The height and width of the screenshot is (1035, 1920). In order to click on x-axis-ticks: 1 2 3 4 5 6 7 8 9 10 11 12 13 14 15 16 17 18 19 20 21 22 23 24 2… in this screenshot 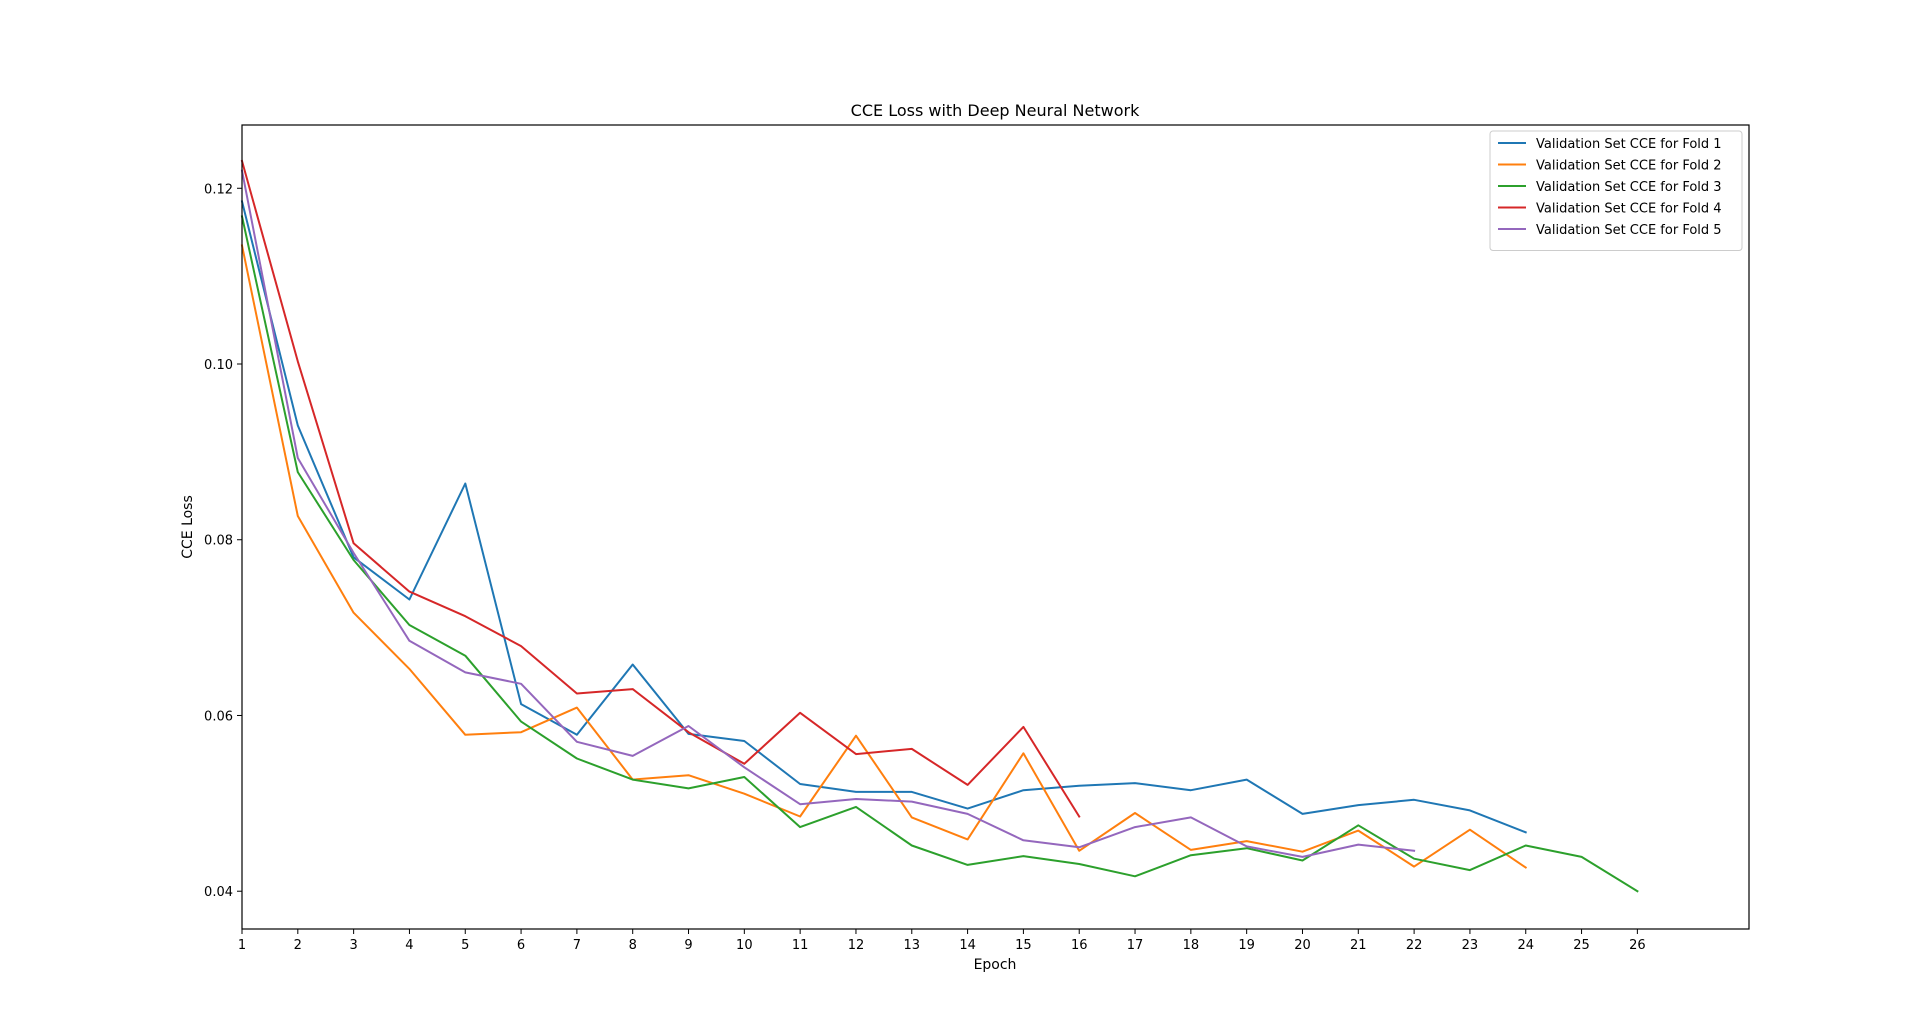, I will do `click(942, 941)`.